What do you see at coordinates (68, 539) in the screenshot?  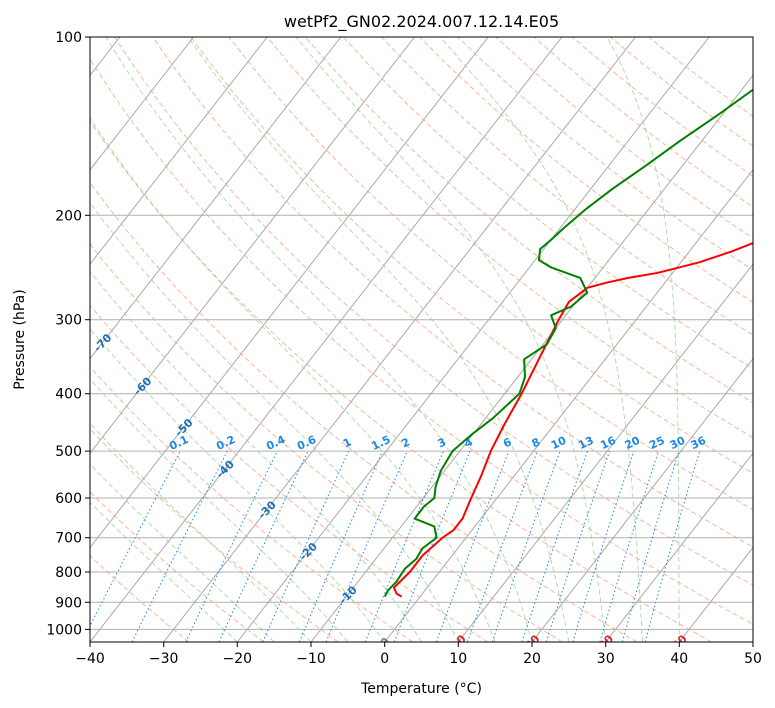 I see `y-tick-label: 700` at bounding box center [68, 539].